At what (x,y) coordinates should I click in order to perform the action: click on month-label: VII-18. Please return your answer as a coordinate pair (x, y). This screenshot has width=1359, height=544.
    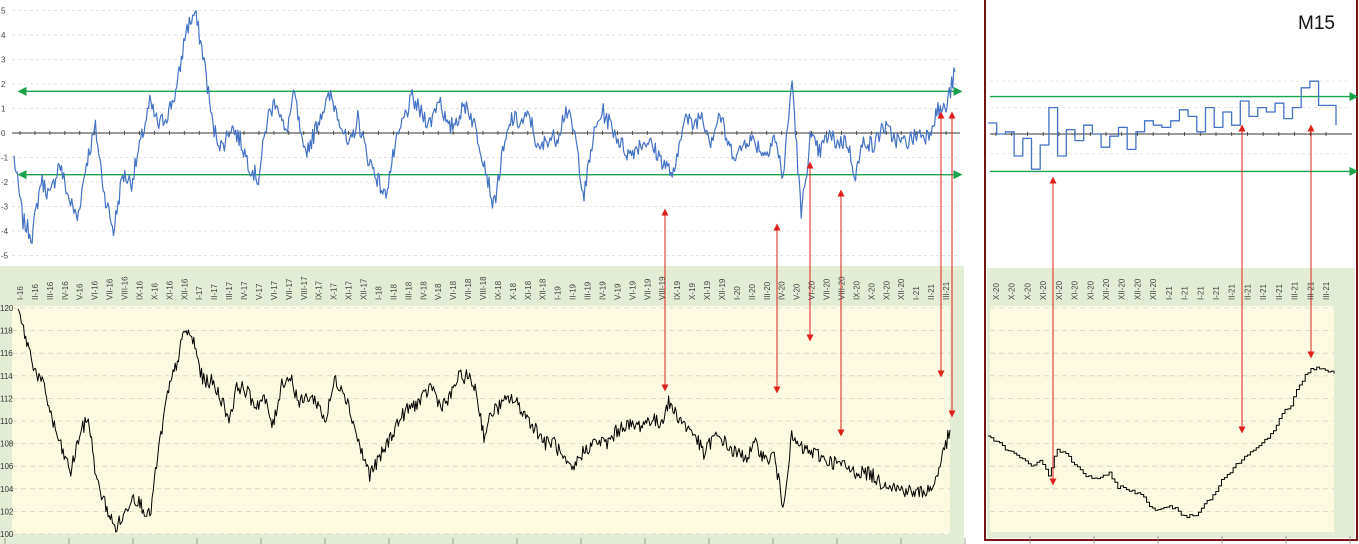
    Looking at the image, I should click on (468, 289).